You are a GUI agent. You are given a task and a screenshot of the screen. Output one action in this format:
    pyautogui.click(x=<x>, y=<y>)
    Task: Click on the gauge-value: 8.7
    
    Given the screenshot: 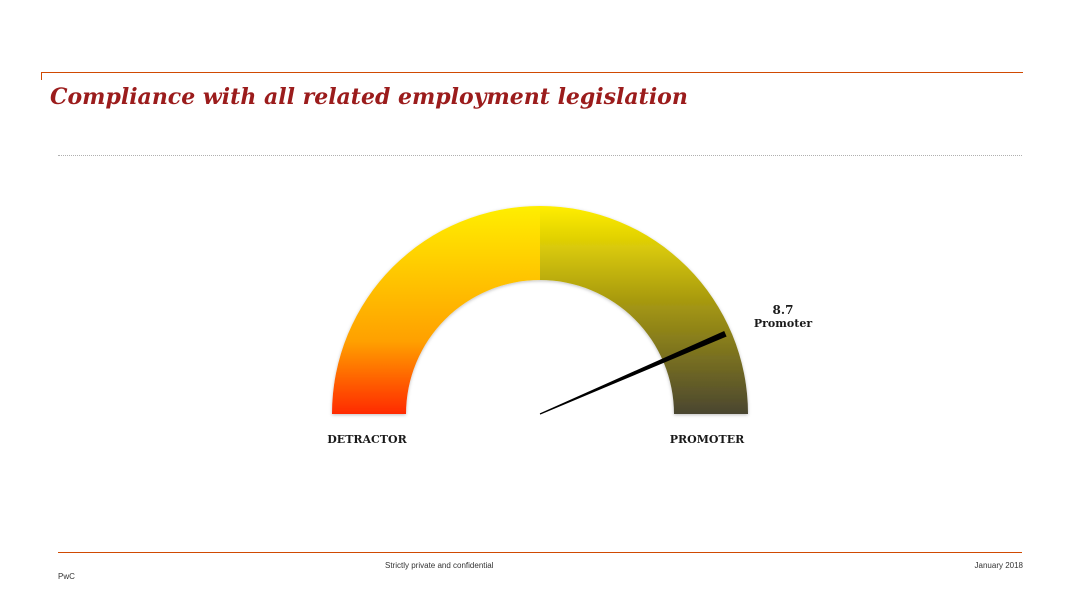 What is the action you would take?
    pyautogui.click(x=783, y=310)
    